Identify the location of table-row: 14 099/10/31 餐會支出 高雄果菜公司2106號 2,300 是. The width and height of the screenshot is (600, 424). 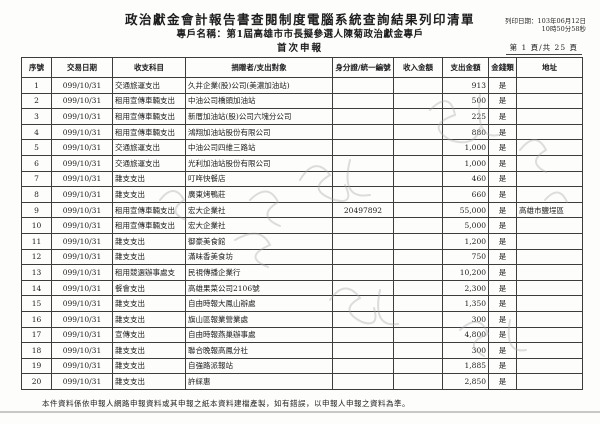
(302, 288).